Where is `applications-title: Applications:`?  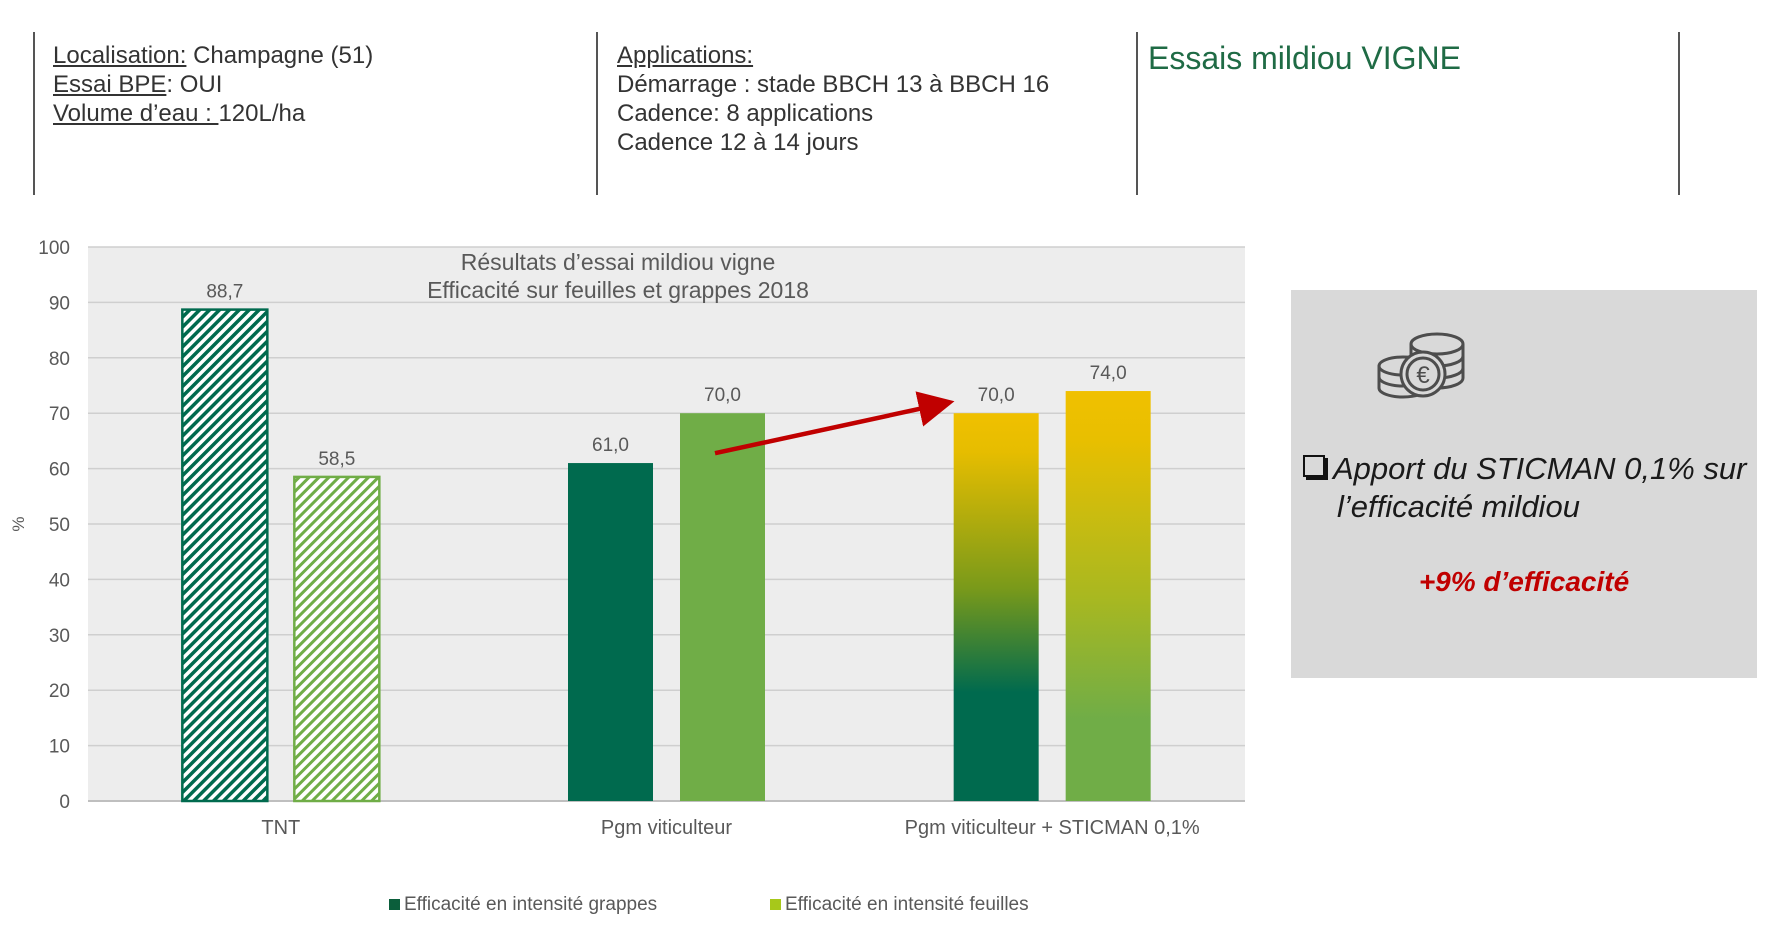 applications-title: Applications: is located at coordinates (685, 55).